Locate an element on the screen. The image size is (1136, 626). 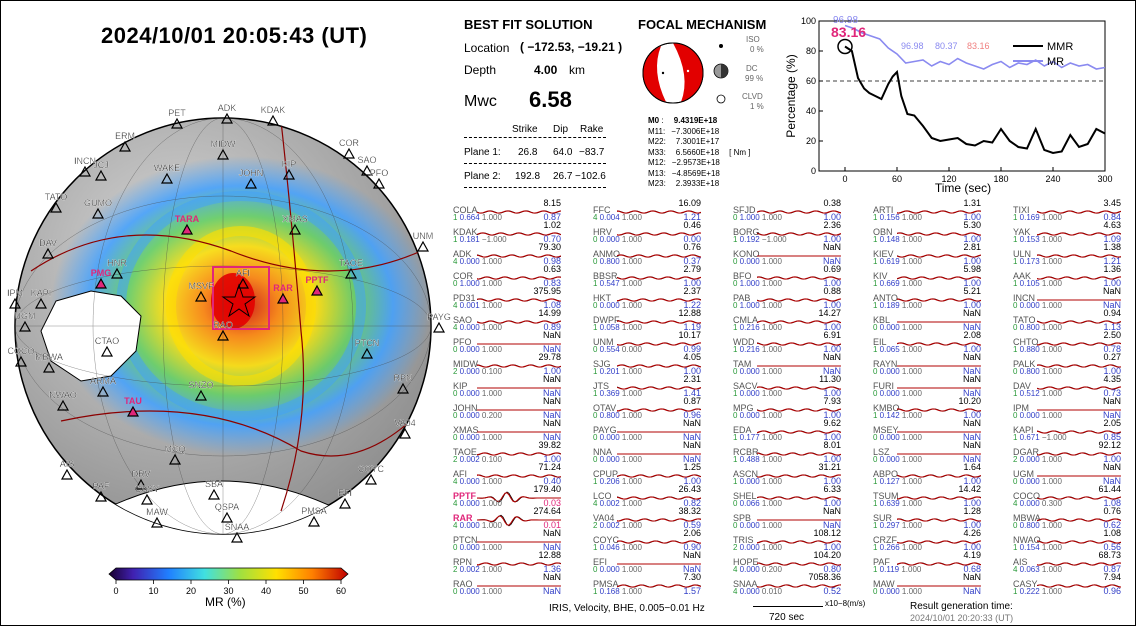
station-label: ADK is located at coordinates (227, 108).